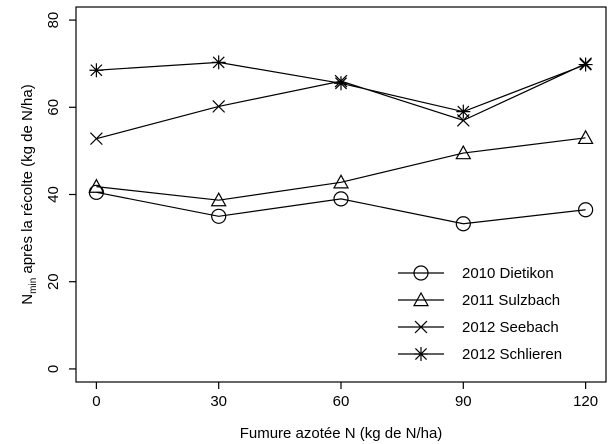  What do you see at coordinates (96, 401) in the screenshot?
I see `x-tick-label: 0` at bounding box center [96, 401].